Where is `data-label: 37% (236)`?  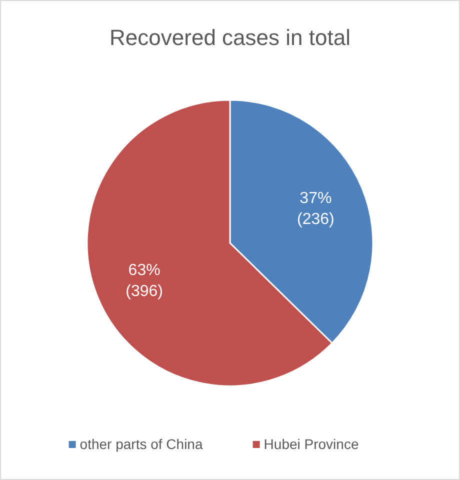 data-label: 37% (236) is located at coordinates (315, 209).